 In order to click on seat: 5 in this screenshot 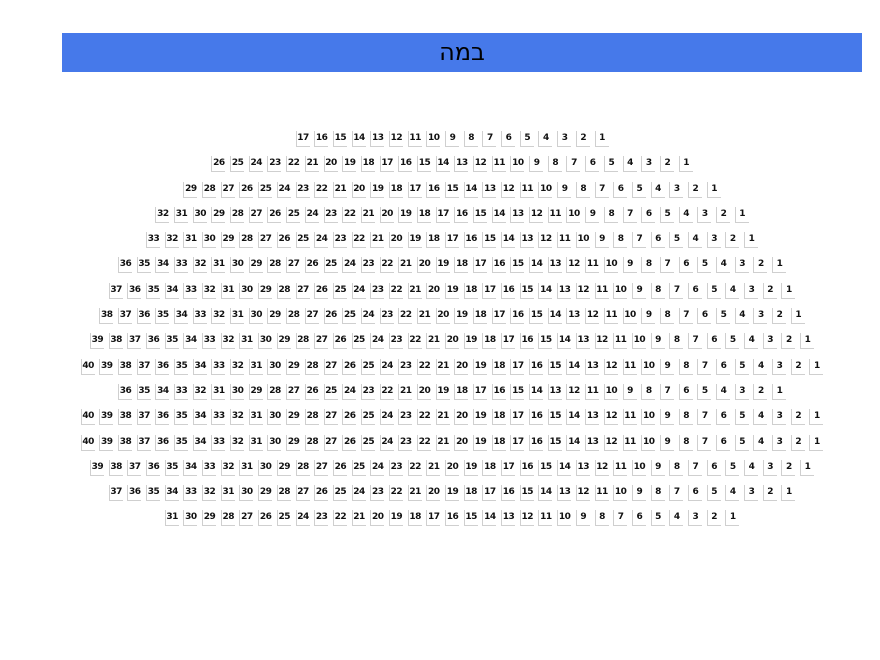, I will do `click(657, 518)`.